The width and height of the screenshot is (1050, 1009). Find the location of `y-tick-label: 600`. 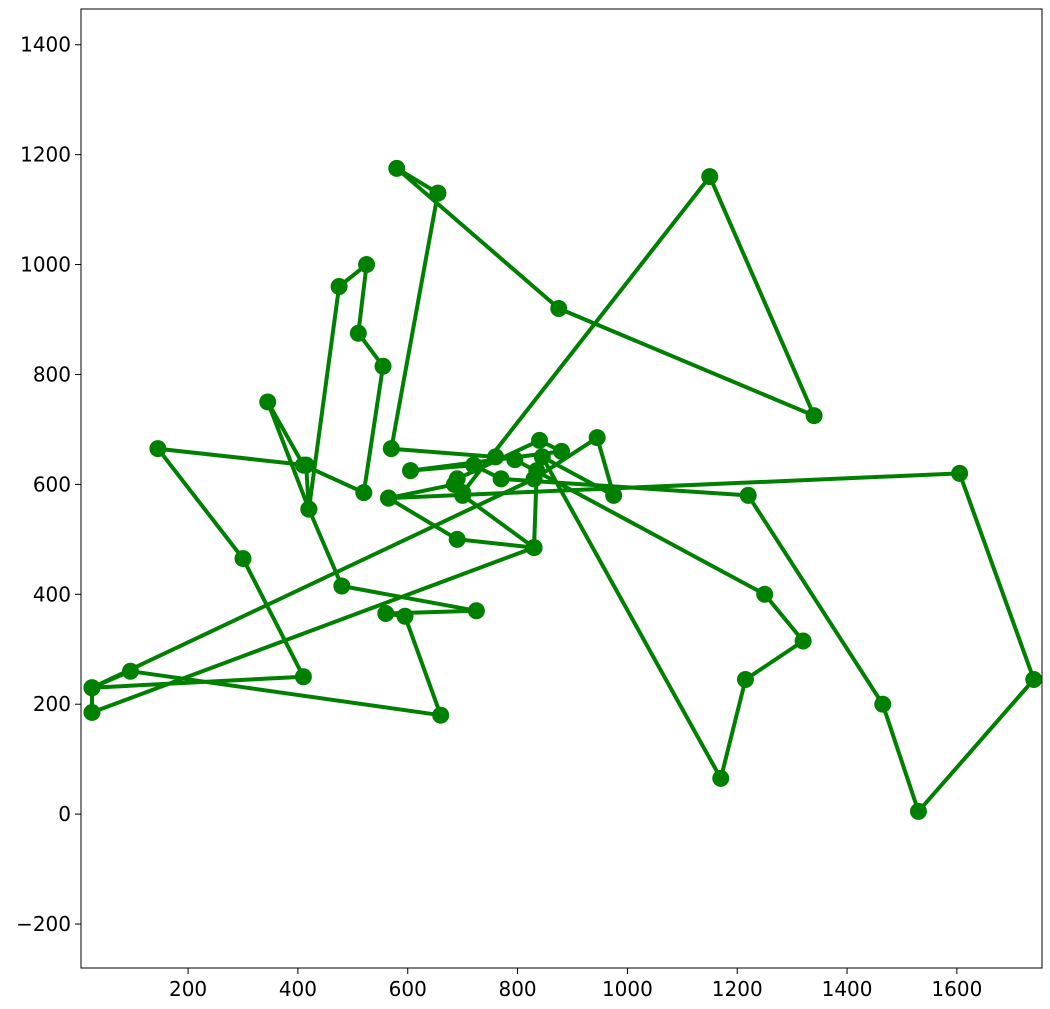

y-tick-label: 600 is located at coordinates (52, 484).